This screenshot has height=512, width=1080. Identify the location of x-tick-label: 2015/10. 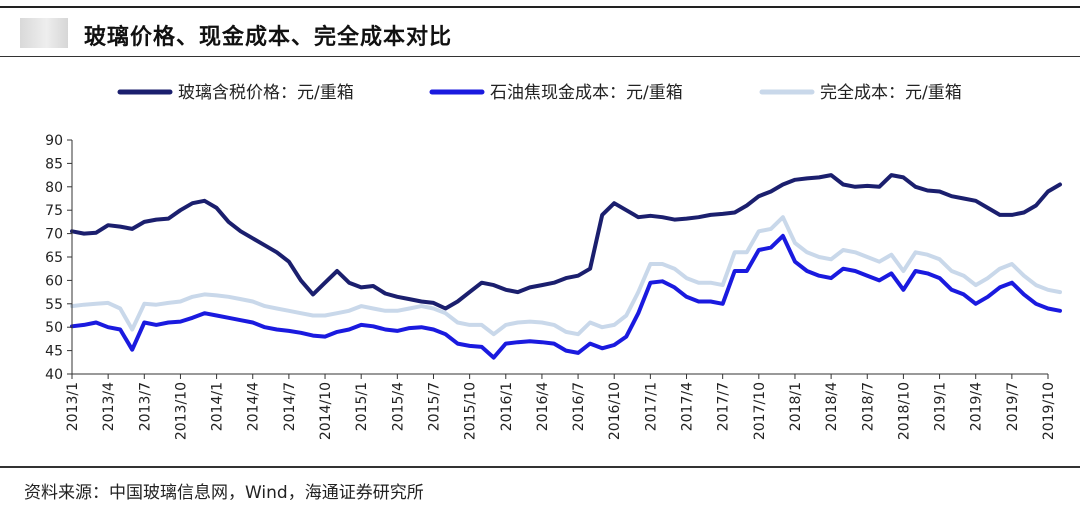
(471, 411).